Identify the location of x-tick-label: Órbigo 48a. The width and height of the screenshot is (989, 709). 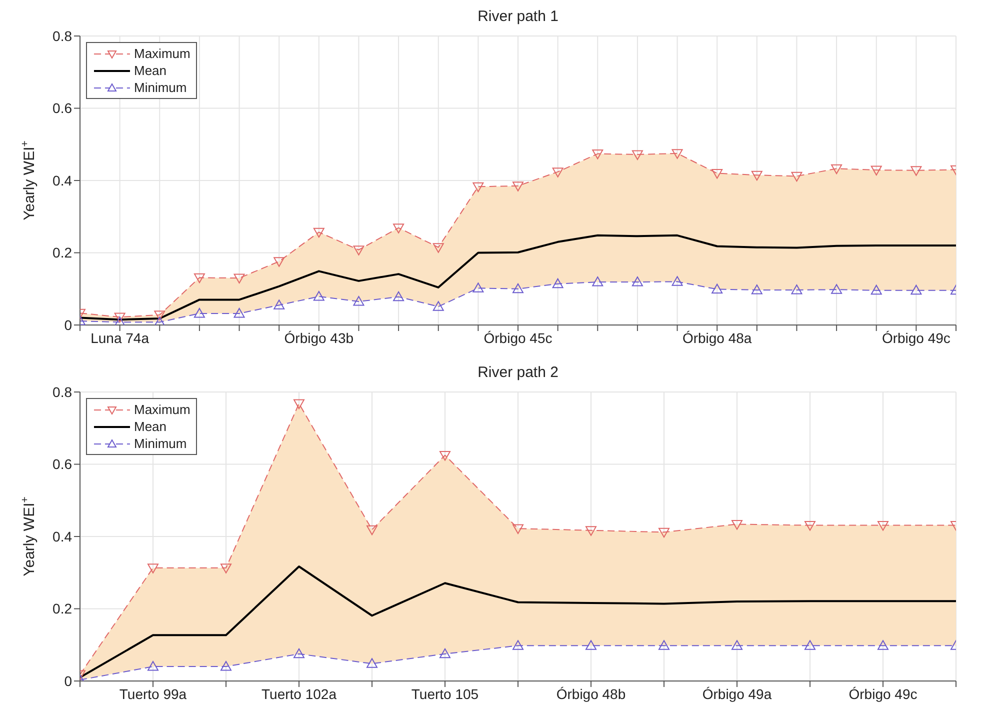
(717, 338).